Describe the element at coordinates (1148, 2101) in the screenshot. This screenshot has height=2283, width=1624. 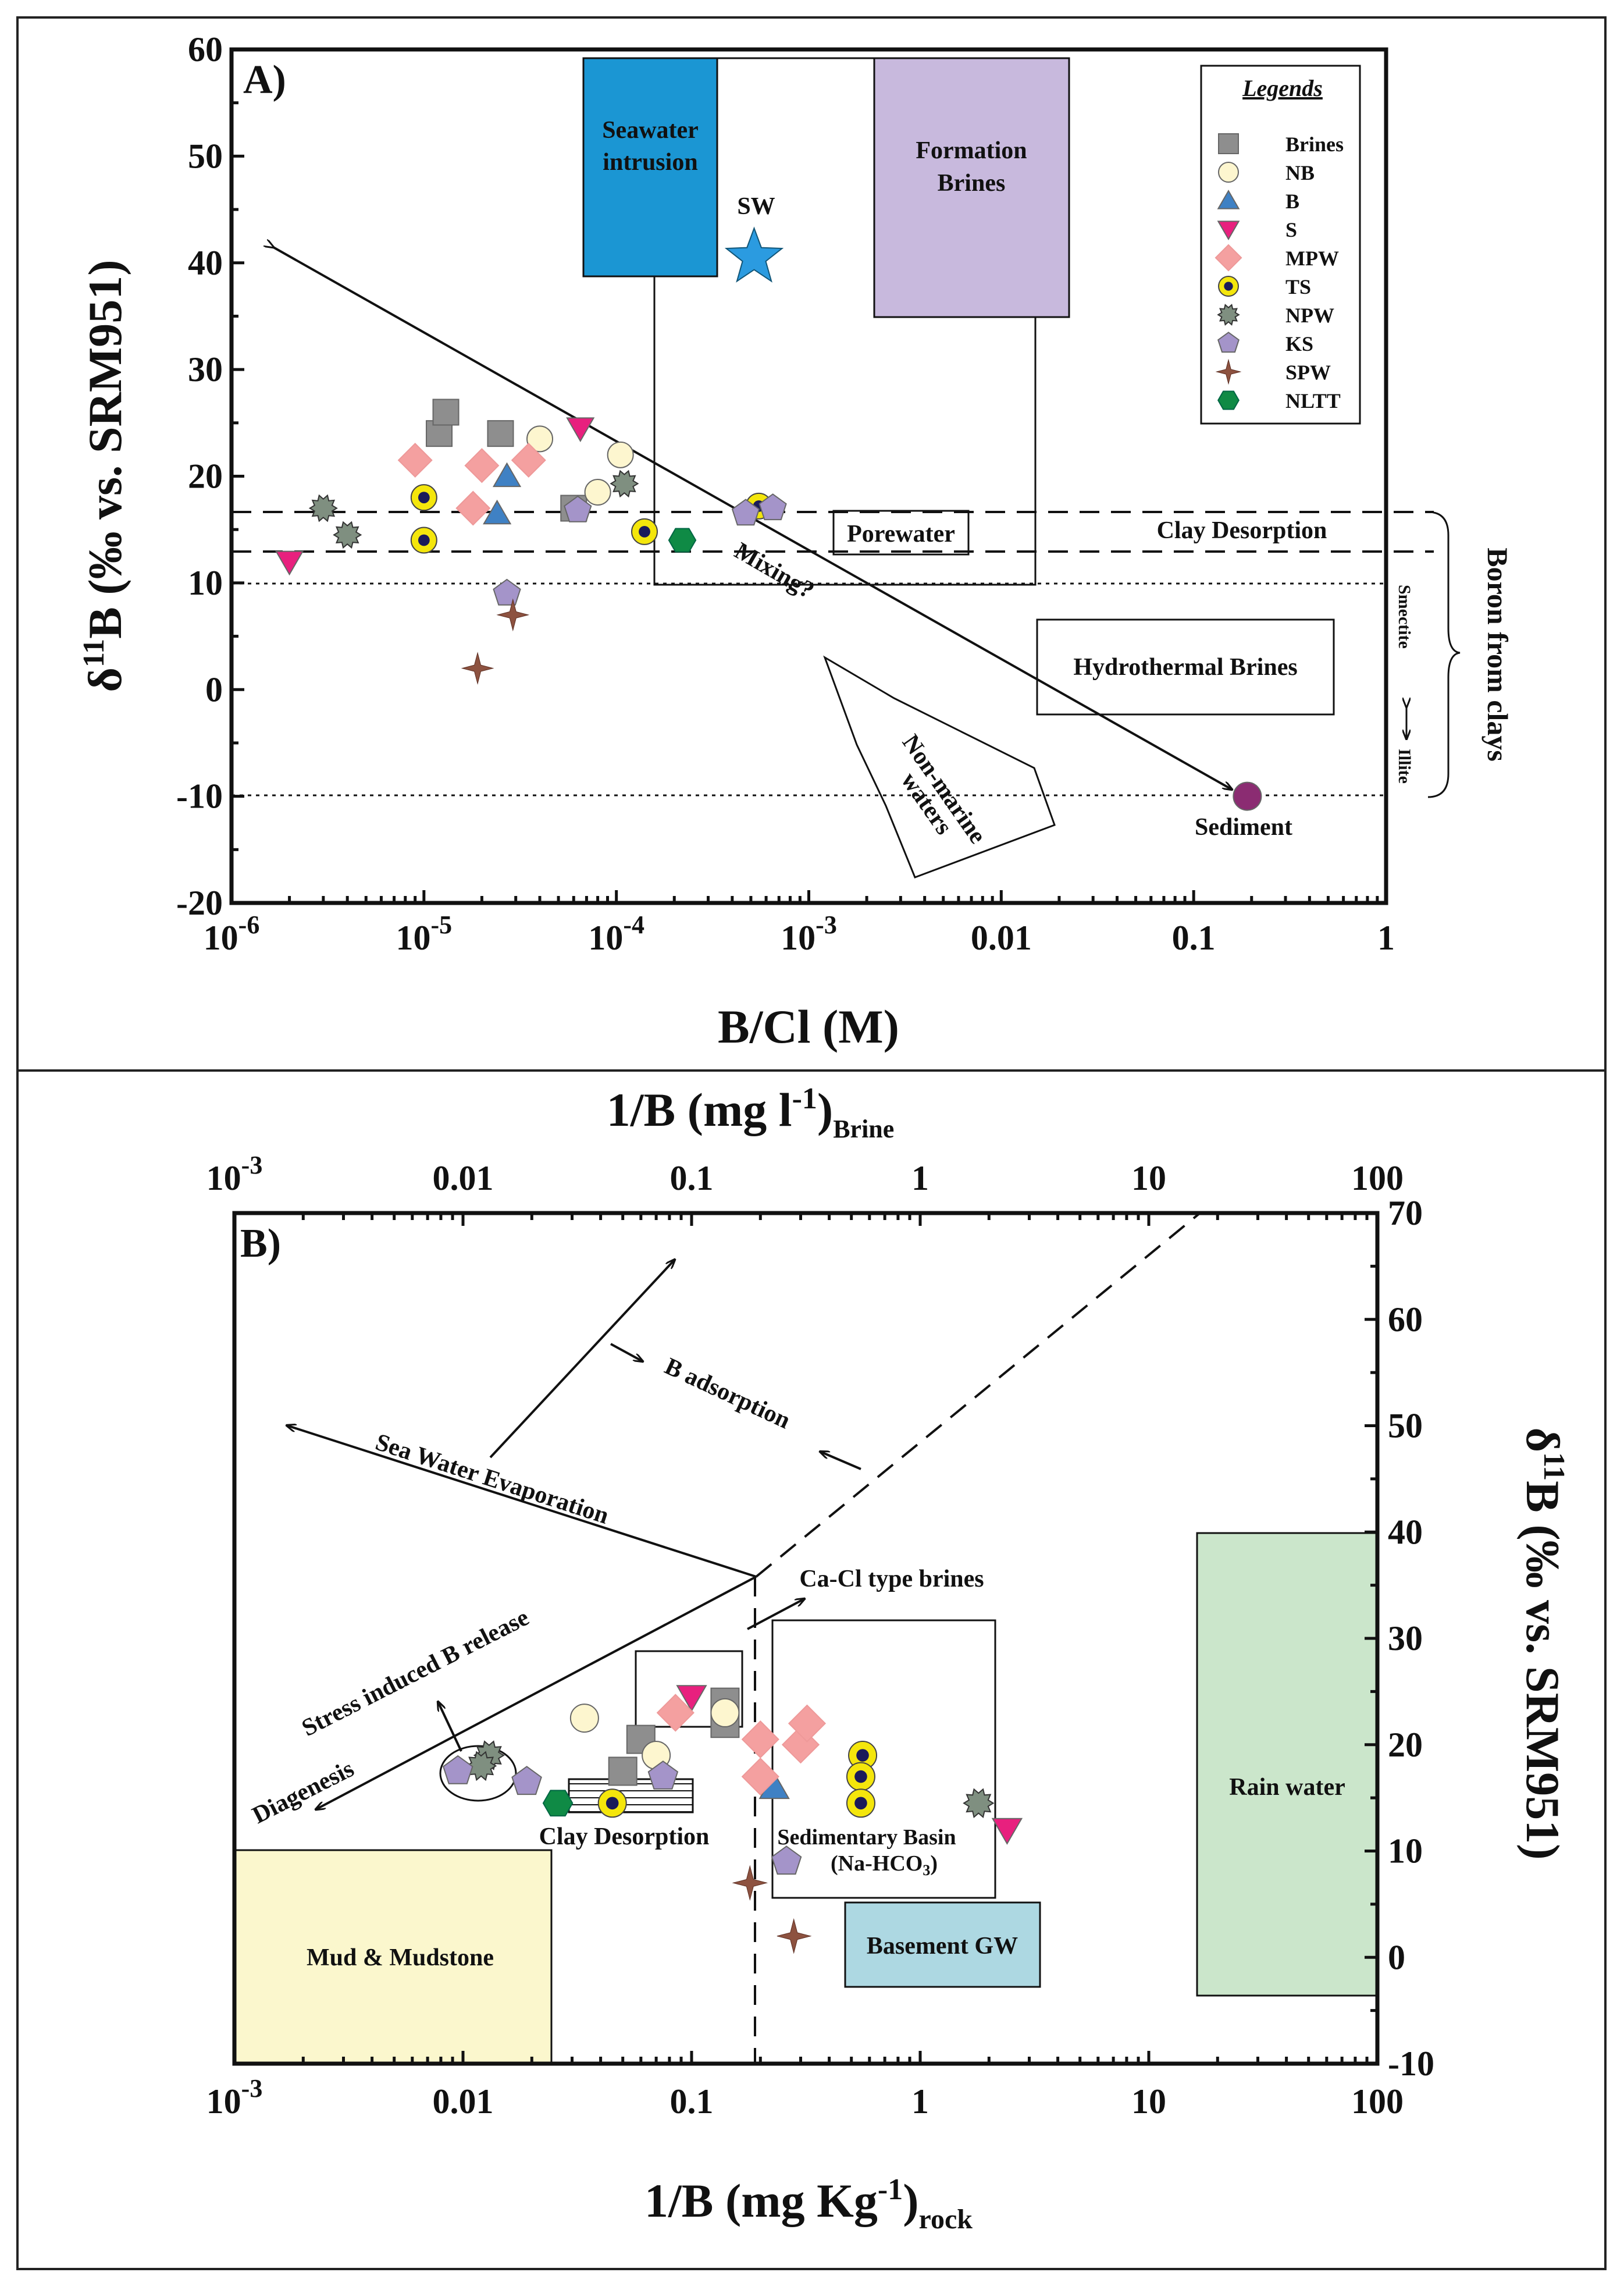
I see `b-xtick-label: 10` at that location.